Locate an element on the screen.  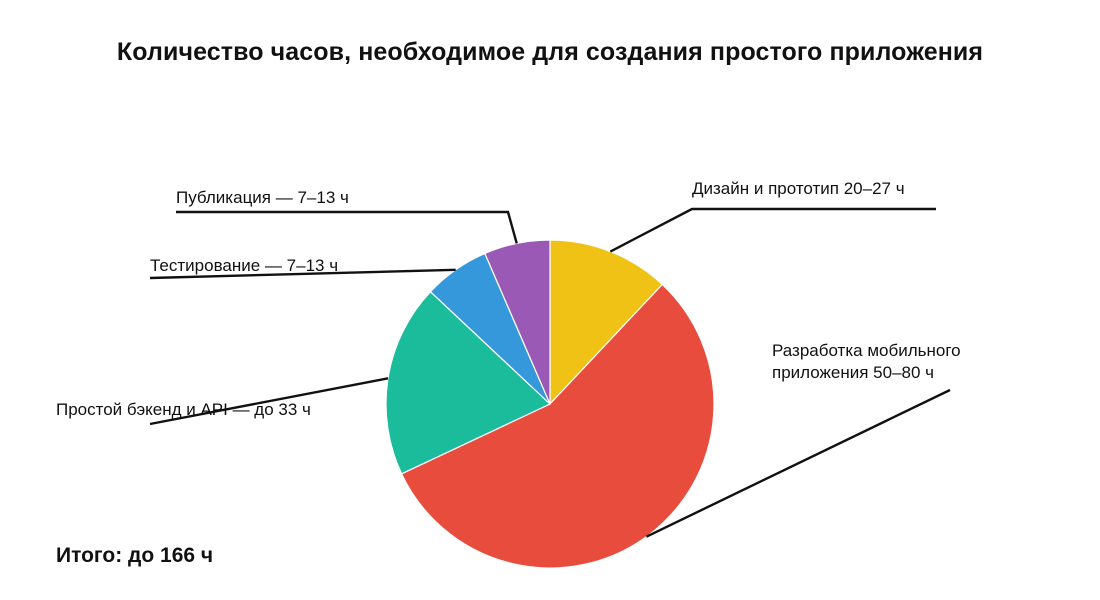
slice-label-3: Тестирование — 7–13 ч is located at coordinates (244, 265).